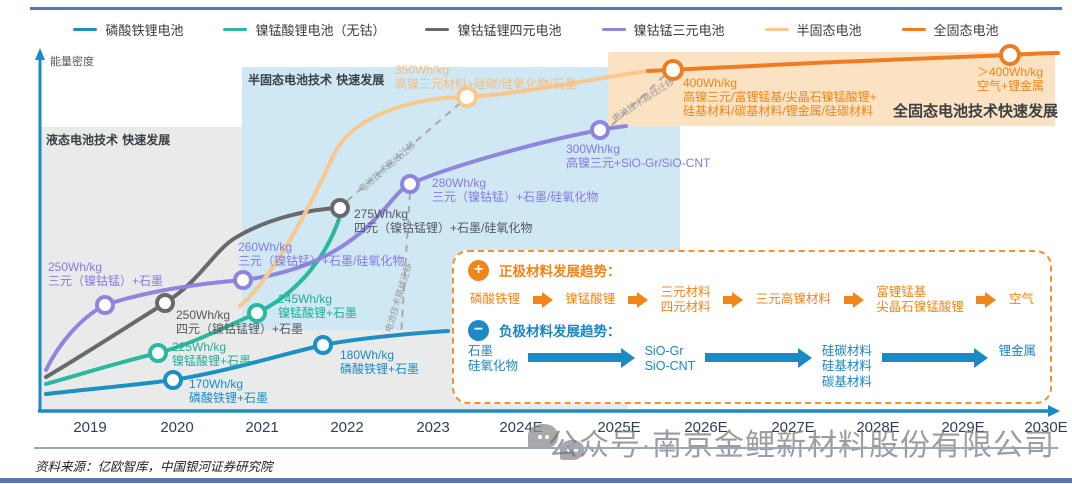 The image size is (1072, 484). I want to click on anode-item-label: 石墨, so click(481, 350).